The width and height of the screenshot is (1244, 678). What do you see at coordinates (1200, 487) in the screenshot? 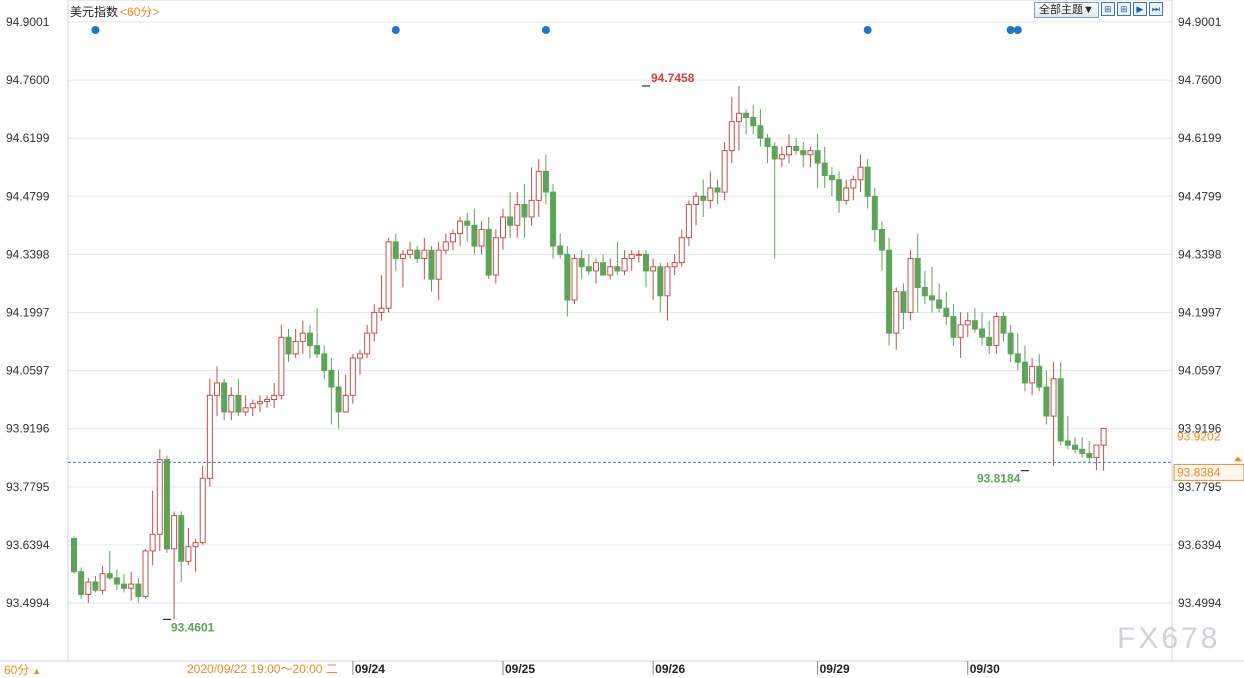
I see `y-tick-label-right: 93.7795` at bounding box center [1200, 487].